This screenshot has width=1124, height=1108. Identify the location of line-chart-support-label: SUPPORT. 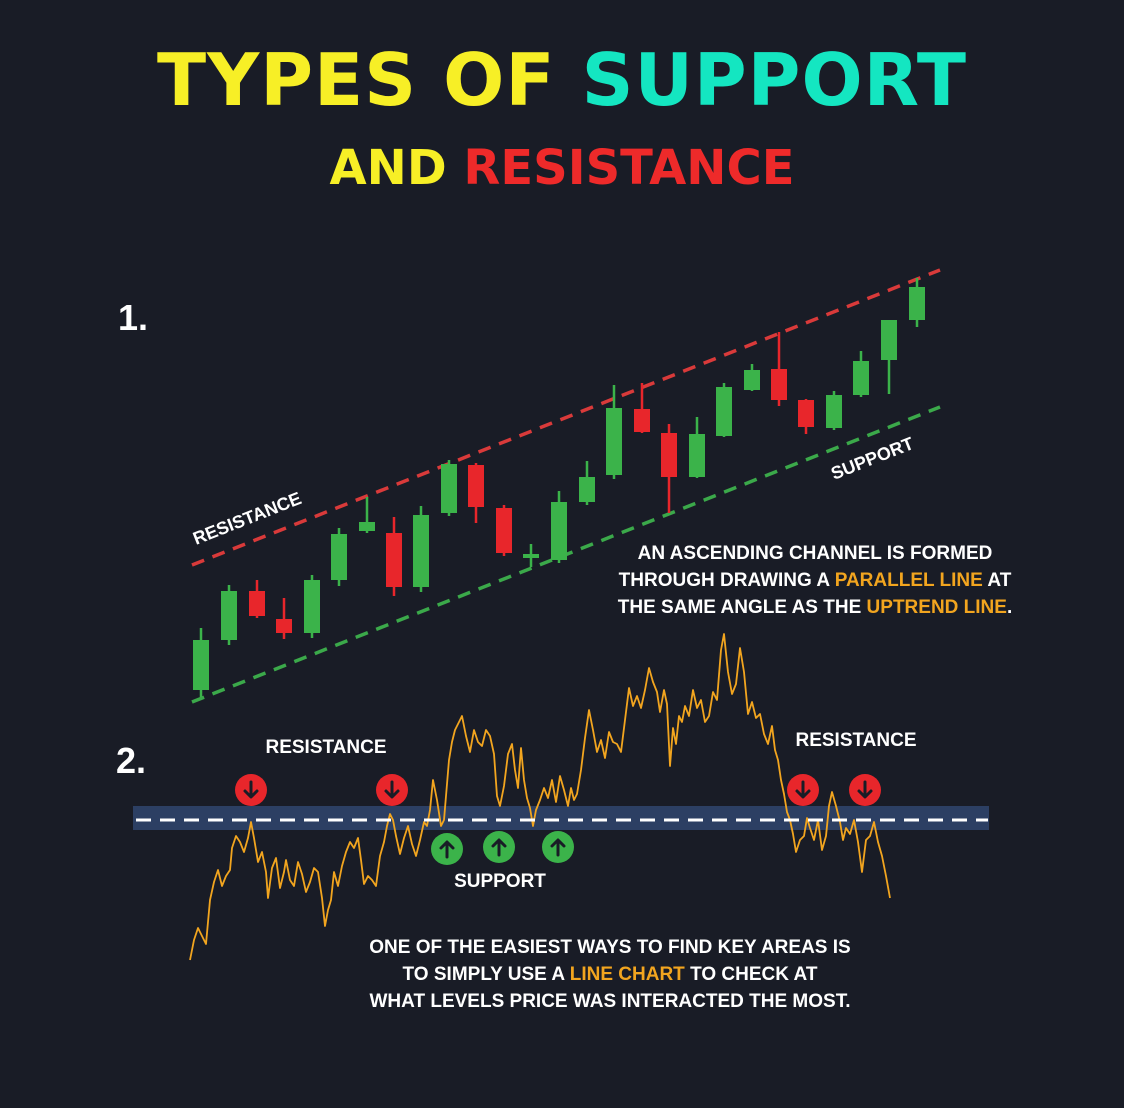
(500, 881).